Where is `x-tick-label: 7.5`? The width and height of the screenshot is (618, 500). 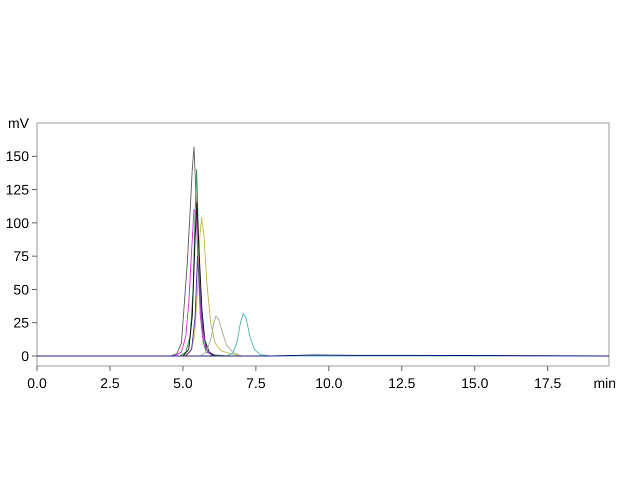
x-tick-label: 7.5 is located at coordinates (256, 383).